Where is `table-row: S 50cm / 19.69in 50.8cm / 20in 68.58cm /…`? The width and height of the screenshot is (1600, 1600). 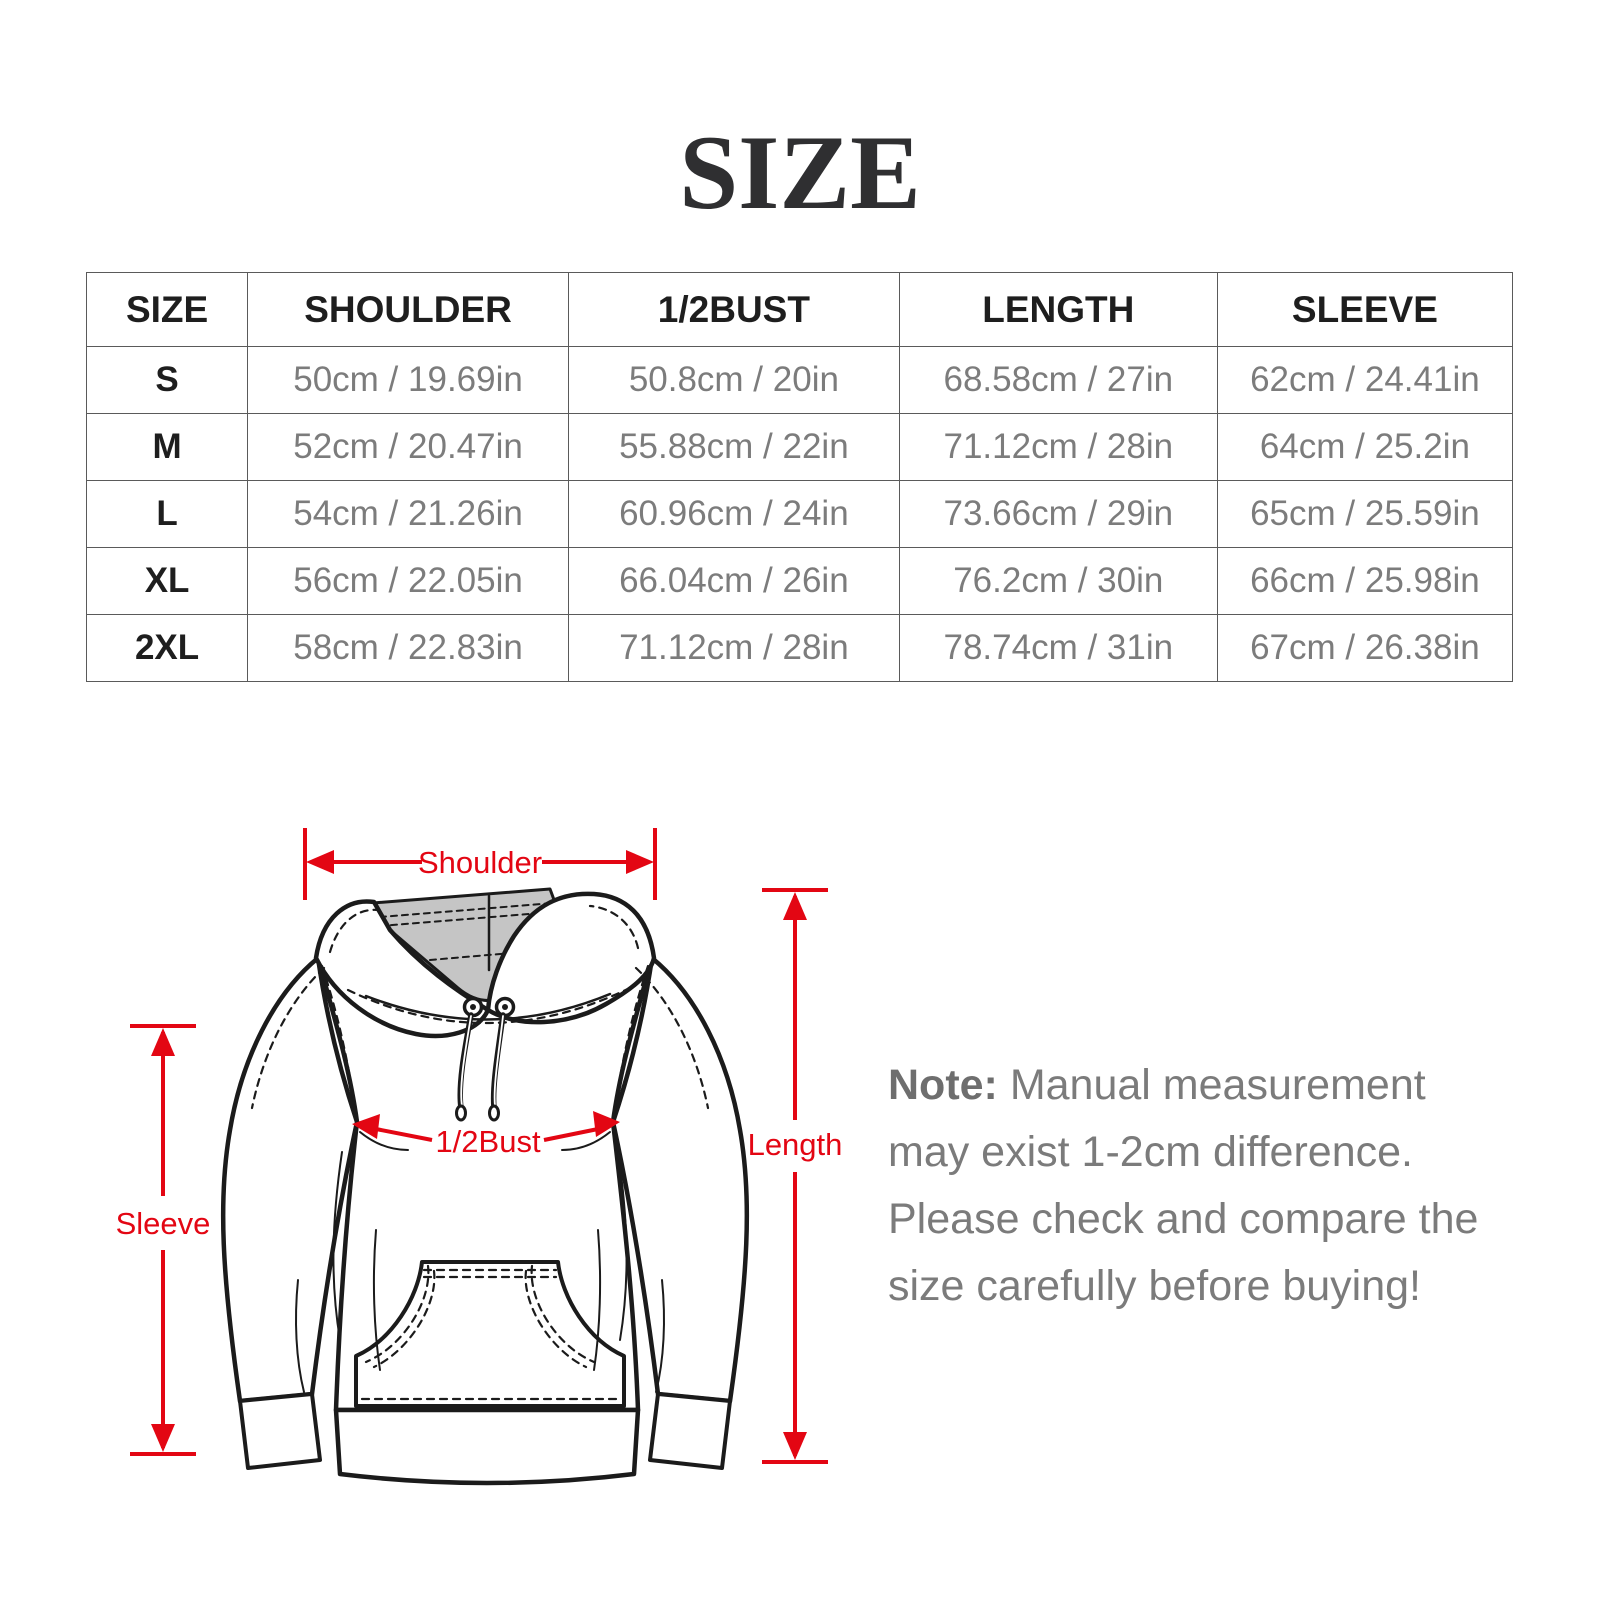 table-row: S 50cm / 19.69in 50.8cm / 20in 68.58cm /… is located at coordinates (799, 380).